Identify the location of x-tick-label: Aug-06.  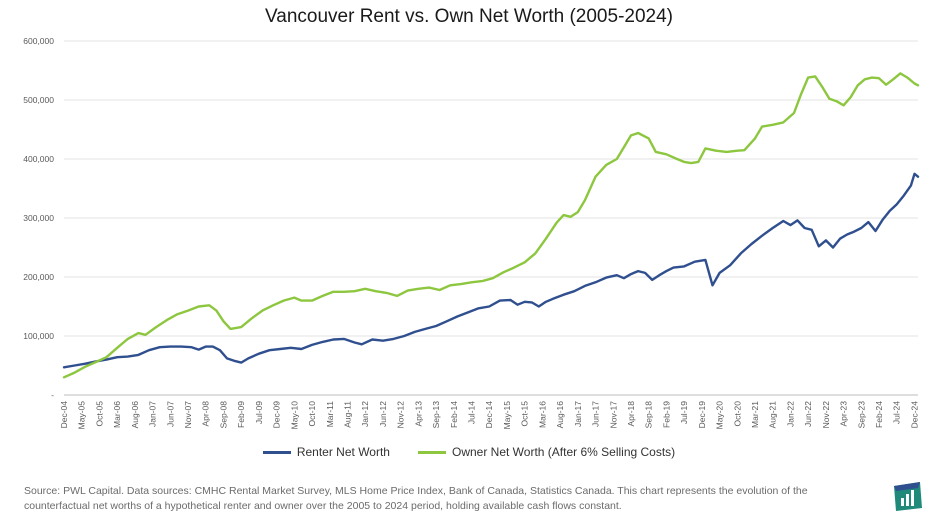
(135, 415).